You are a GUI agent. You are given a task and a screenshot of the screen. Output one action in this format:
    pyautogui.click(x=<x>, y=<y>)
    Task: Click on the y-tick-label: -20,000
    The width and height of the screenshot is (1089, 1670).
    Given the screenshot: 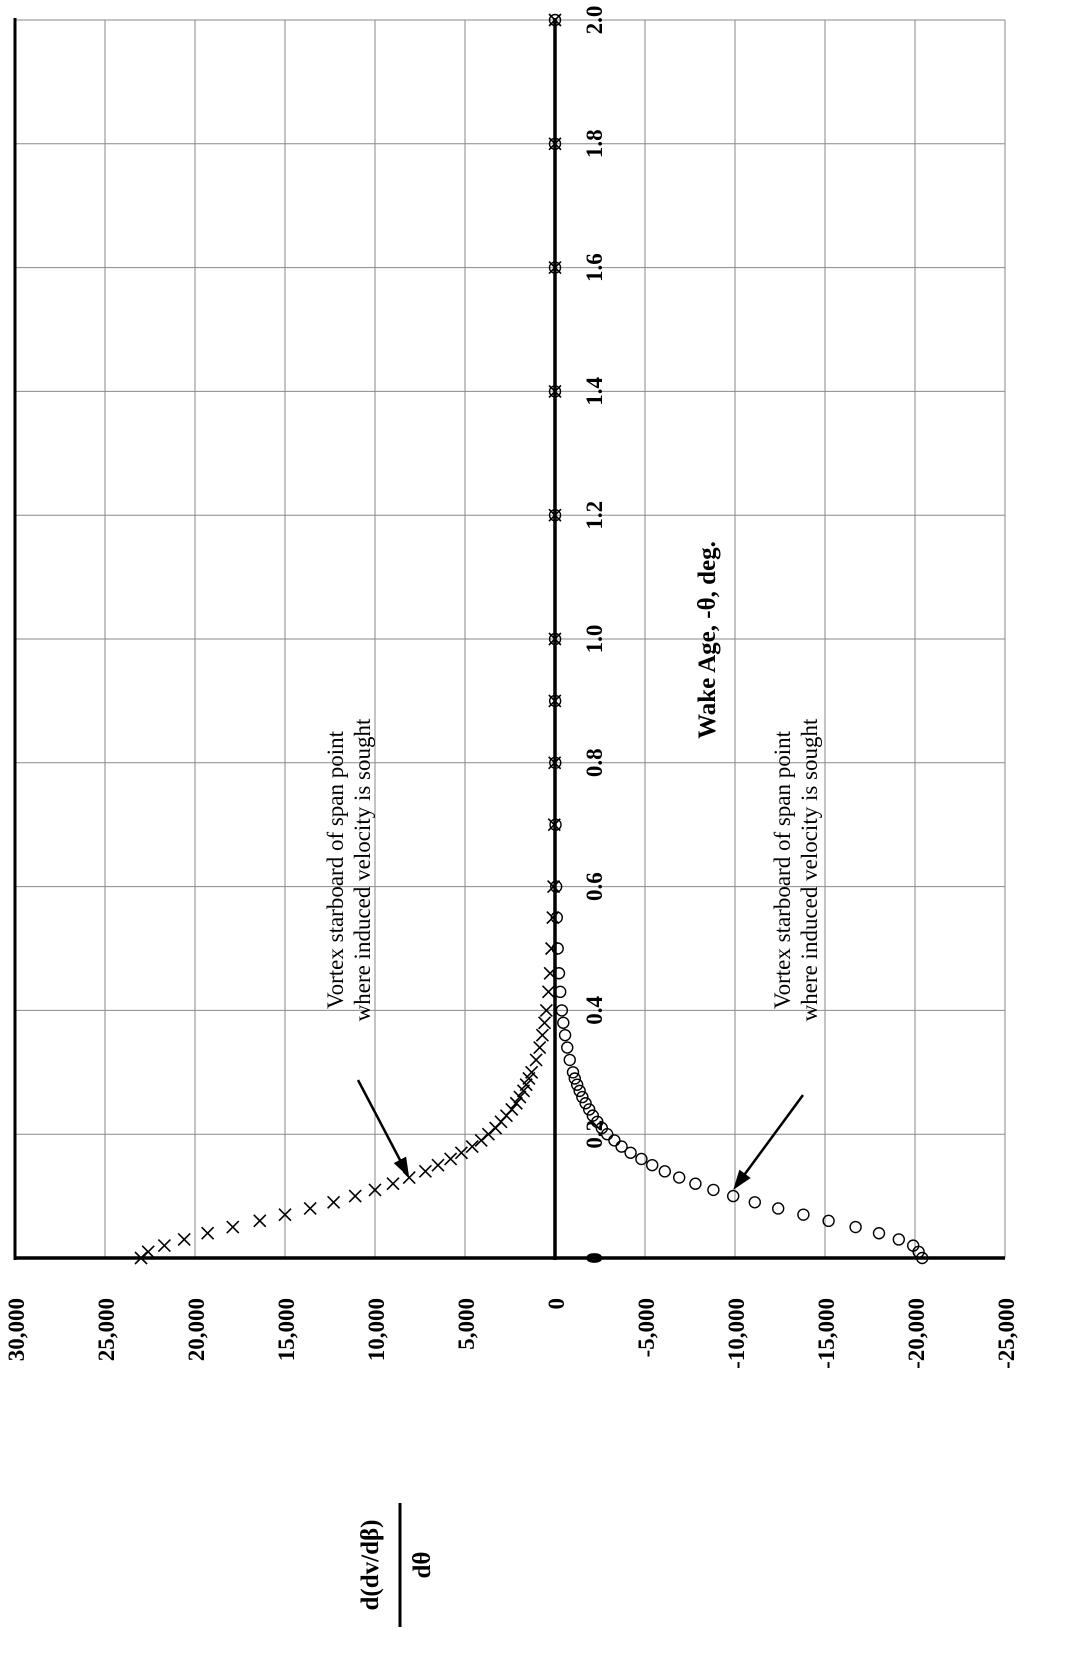 What is the action you would take?
    pyautogui.click(x=916, y=1333)
    